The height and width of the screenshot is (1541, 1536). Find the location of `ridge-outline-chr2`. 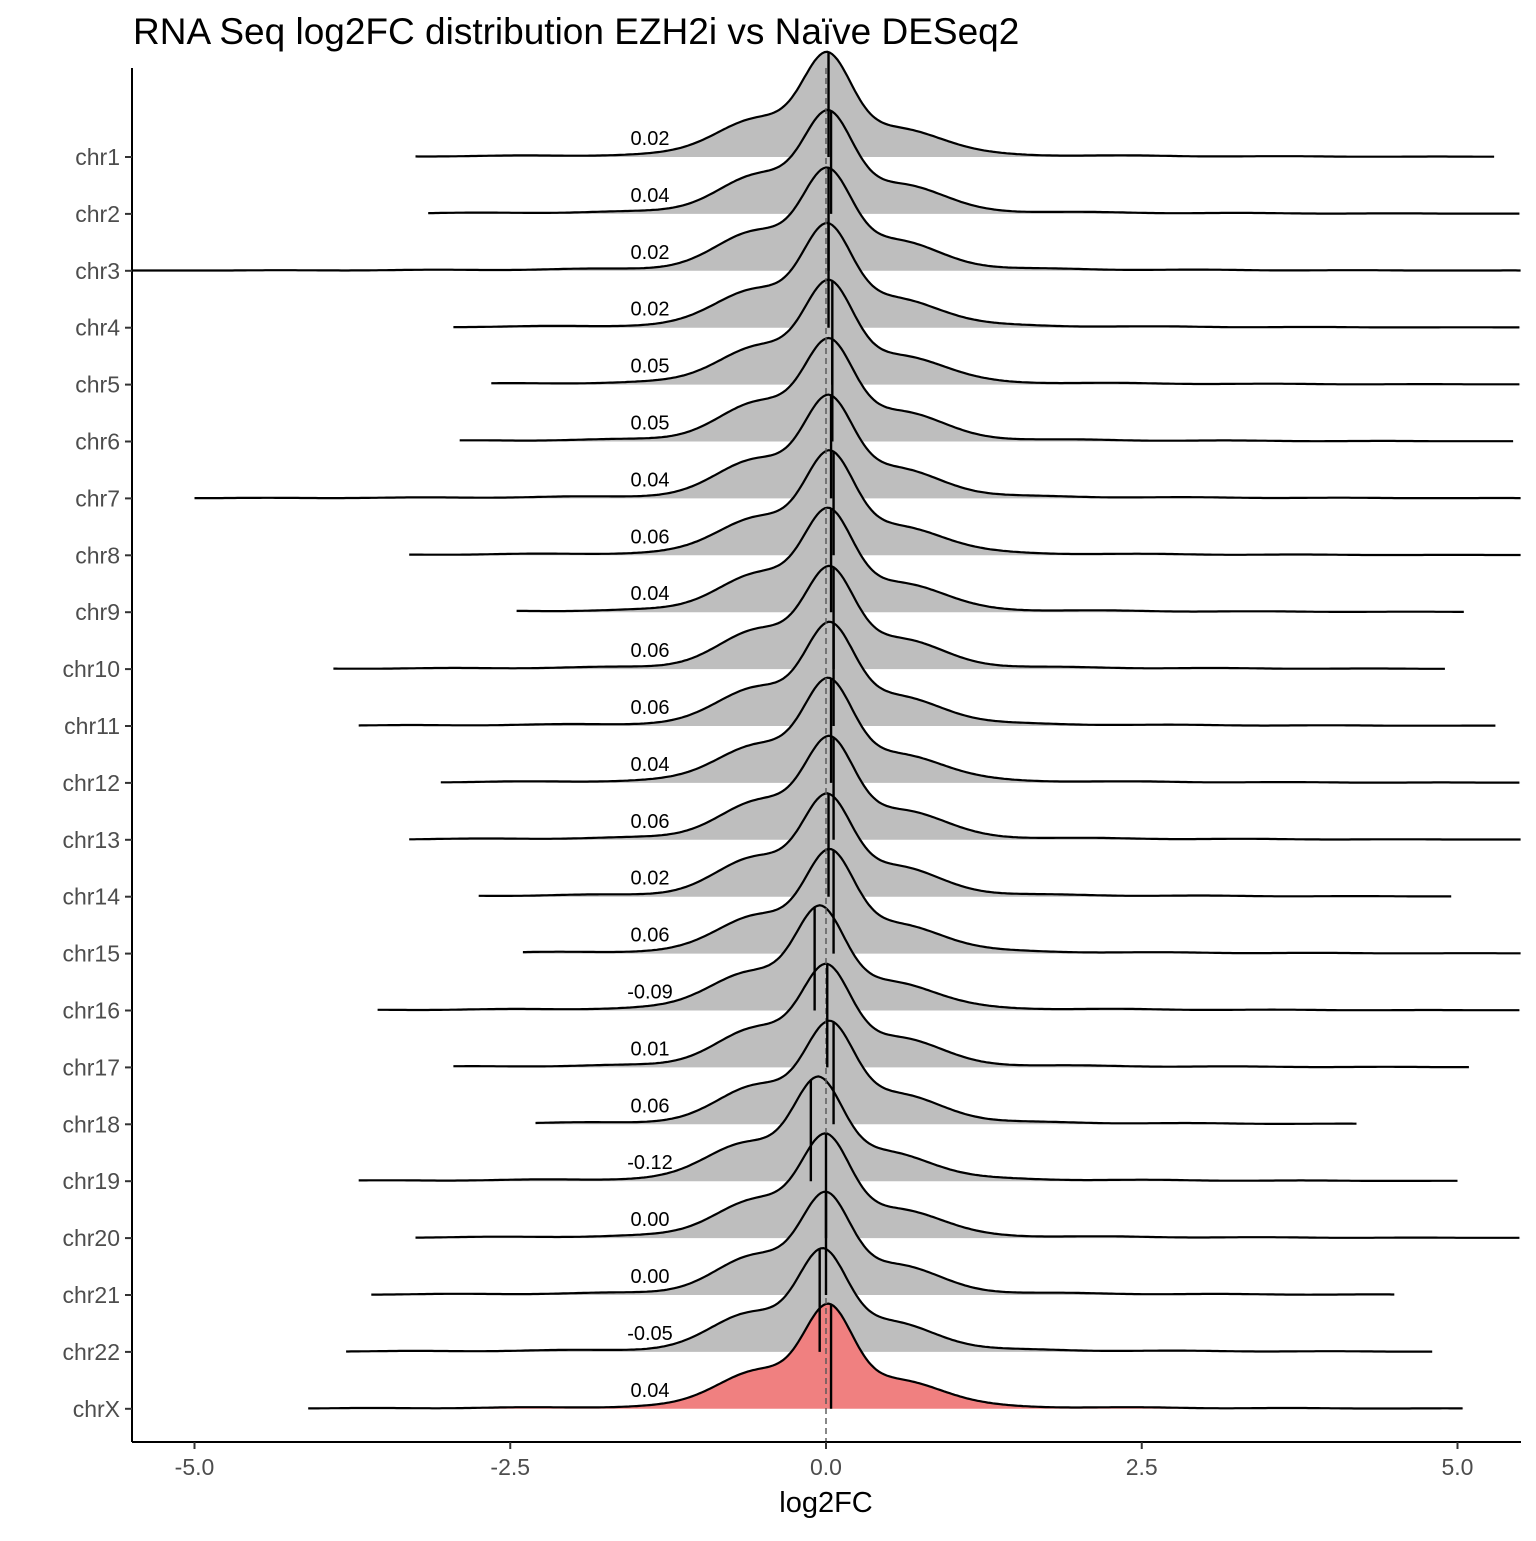

ridge-outline-chr2 is located at coordinates (974, 161).